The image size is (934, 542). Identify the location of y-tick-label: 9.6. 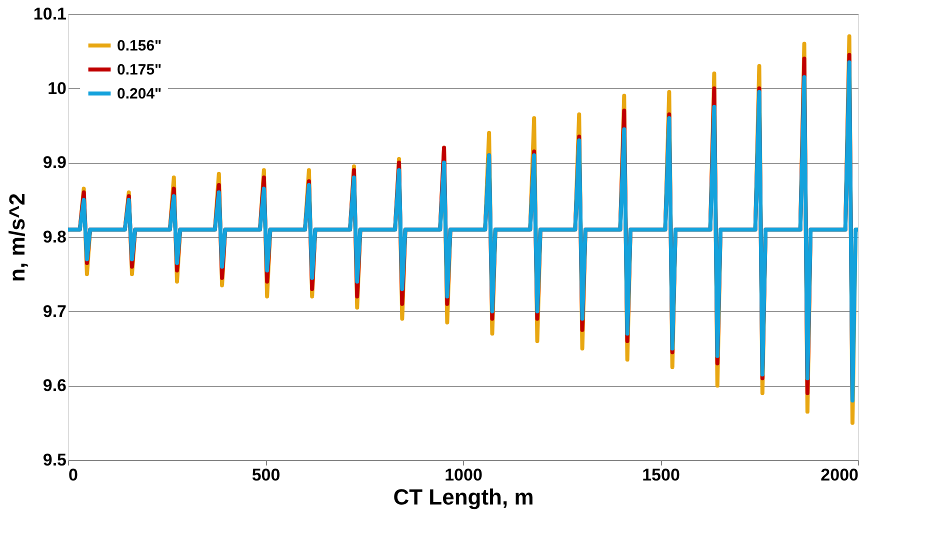
(54, 386).